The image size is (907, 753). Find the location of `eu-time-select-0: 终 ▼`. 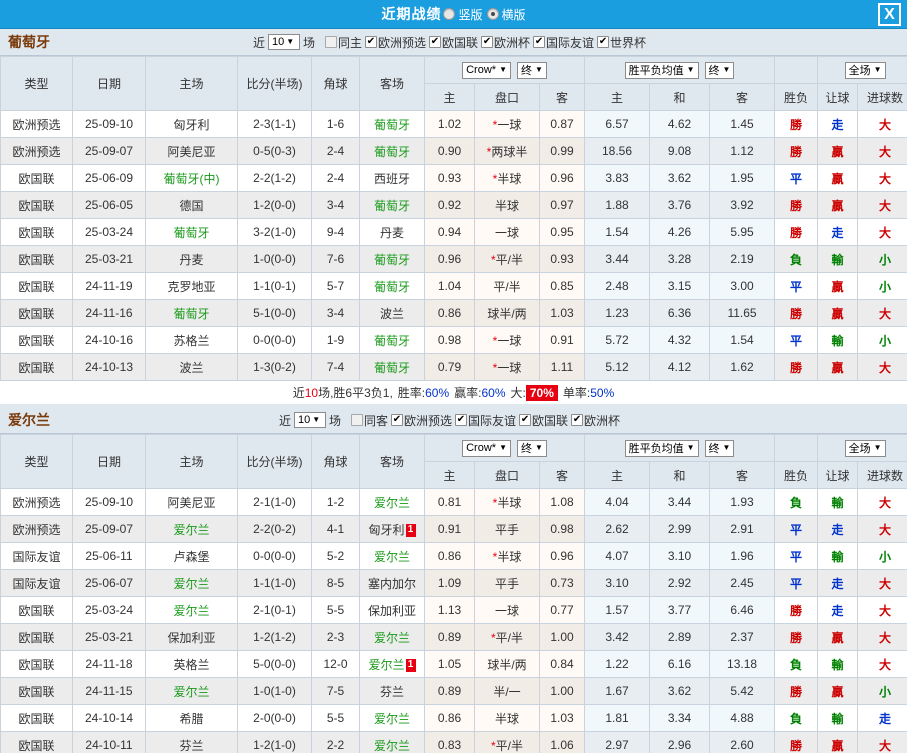

eu-time-select-0: 终 ▼ is located at coordinates (719, 70).